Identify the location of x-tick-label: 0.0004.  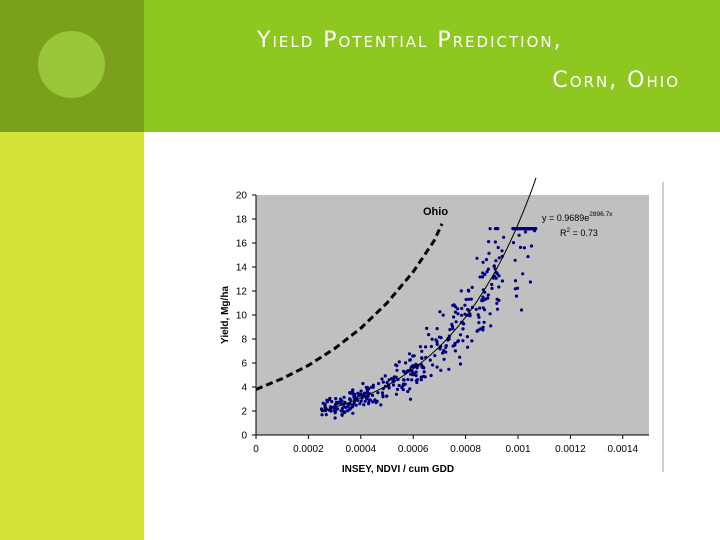
(361, 449).